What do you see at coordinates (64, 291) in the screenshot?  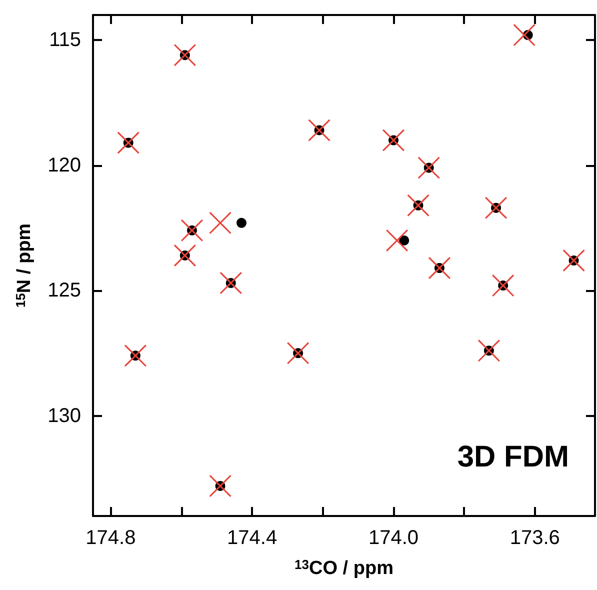 I see `y-tick-label: 125` at bounding box center [64, 291].